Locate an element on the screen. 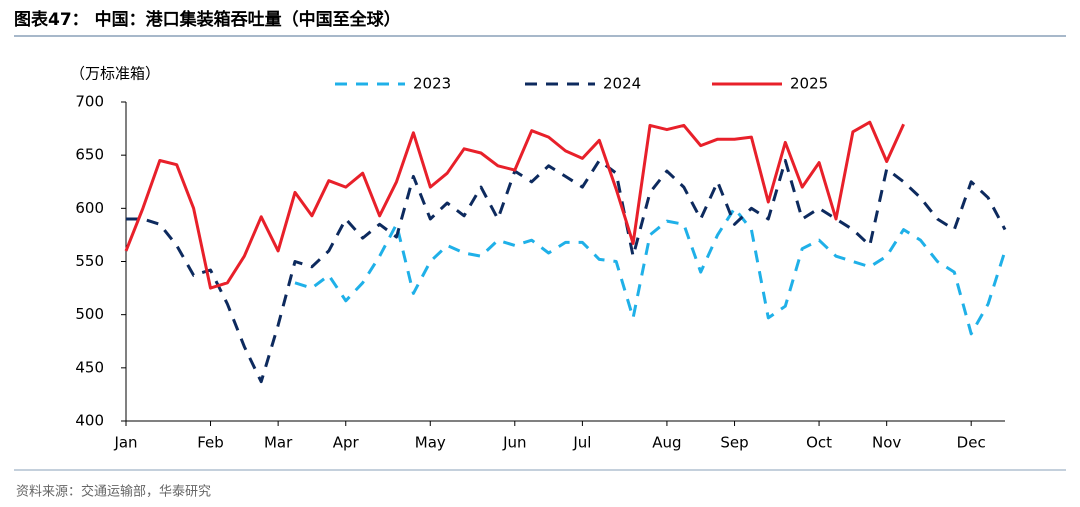  legend-label: 2025 is located at coordinates (809, 84).